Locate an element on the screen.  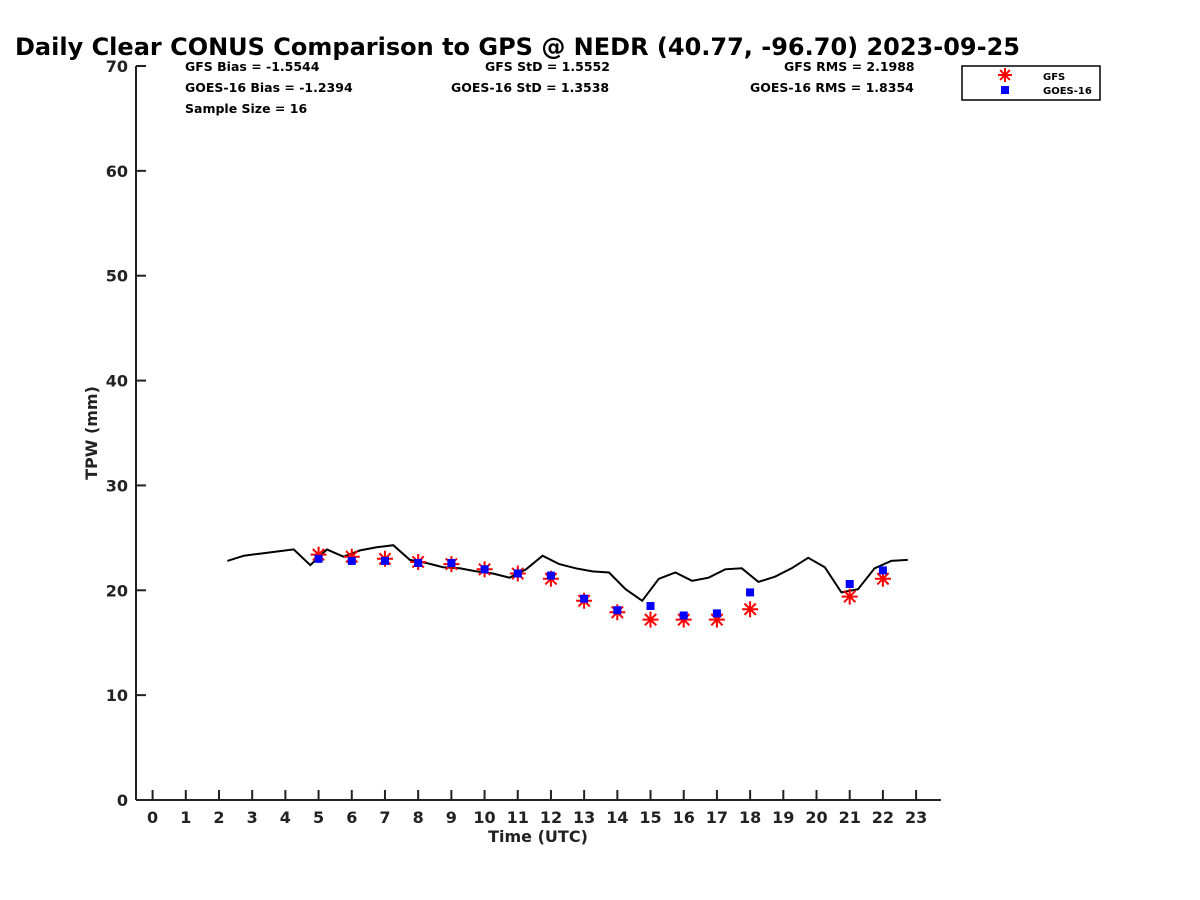
x-tick-label: 6 is located at coordinates (351, 817).